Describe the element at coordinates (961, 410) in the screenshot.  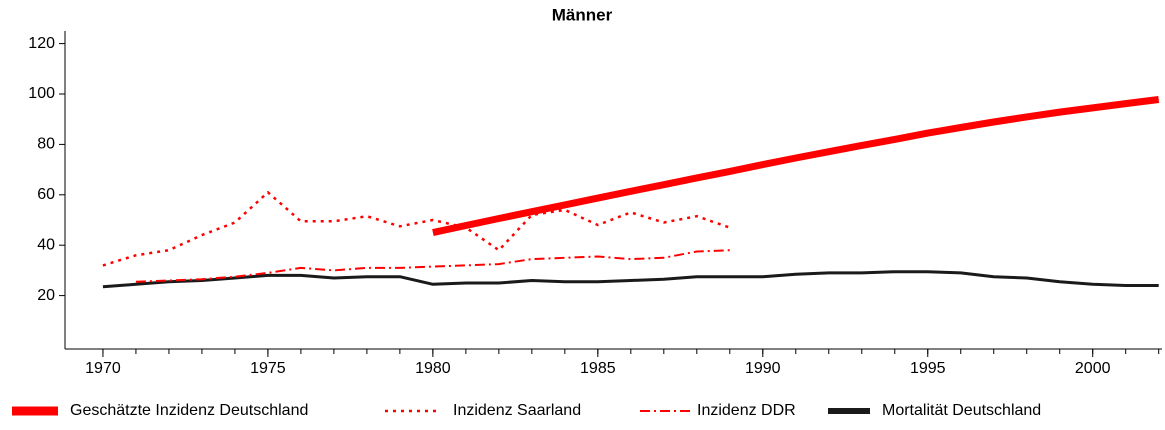
I see `legend-label: Mortalität Deutschland` at that location.